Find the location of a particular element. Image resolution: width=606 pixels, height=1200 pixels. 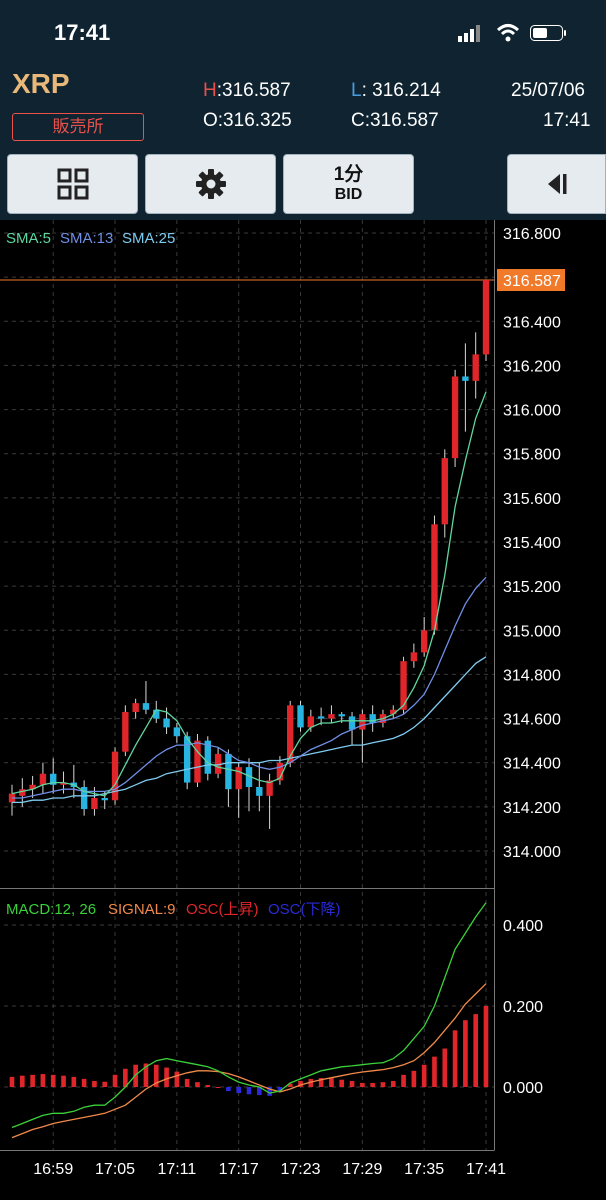

price-tick-label: 315.200 is located at coordinates (532, 587).